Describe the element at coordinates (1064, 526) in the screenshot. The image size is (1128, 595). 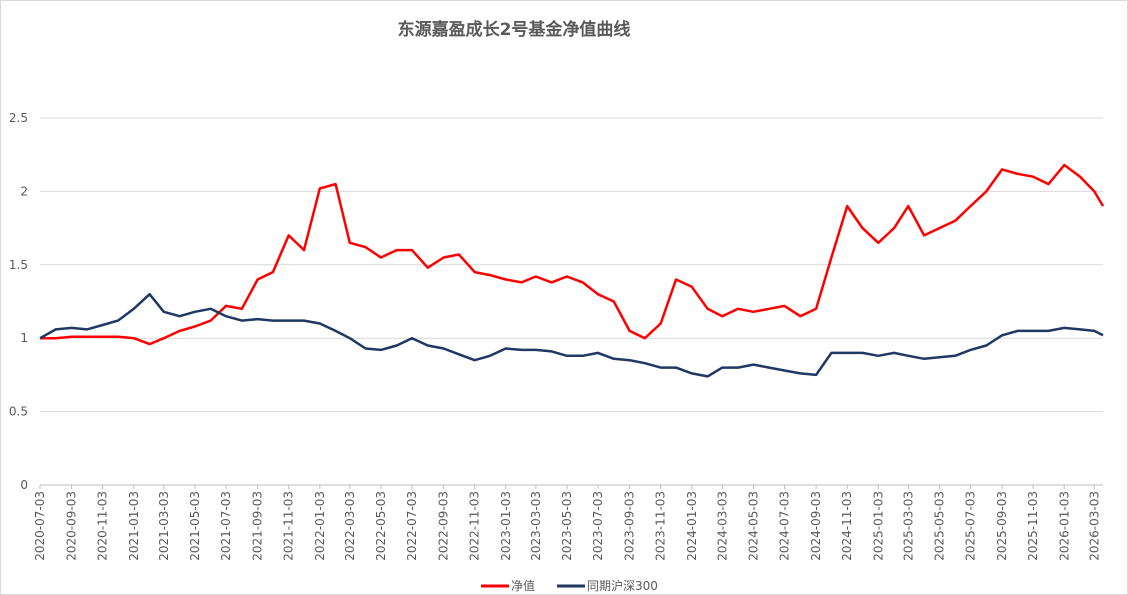
I see `x-tick-label: 2026-01-03` at that location.